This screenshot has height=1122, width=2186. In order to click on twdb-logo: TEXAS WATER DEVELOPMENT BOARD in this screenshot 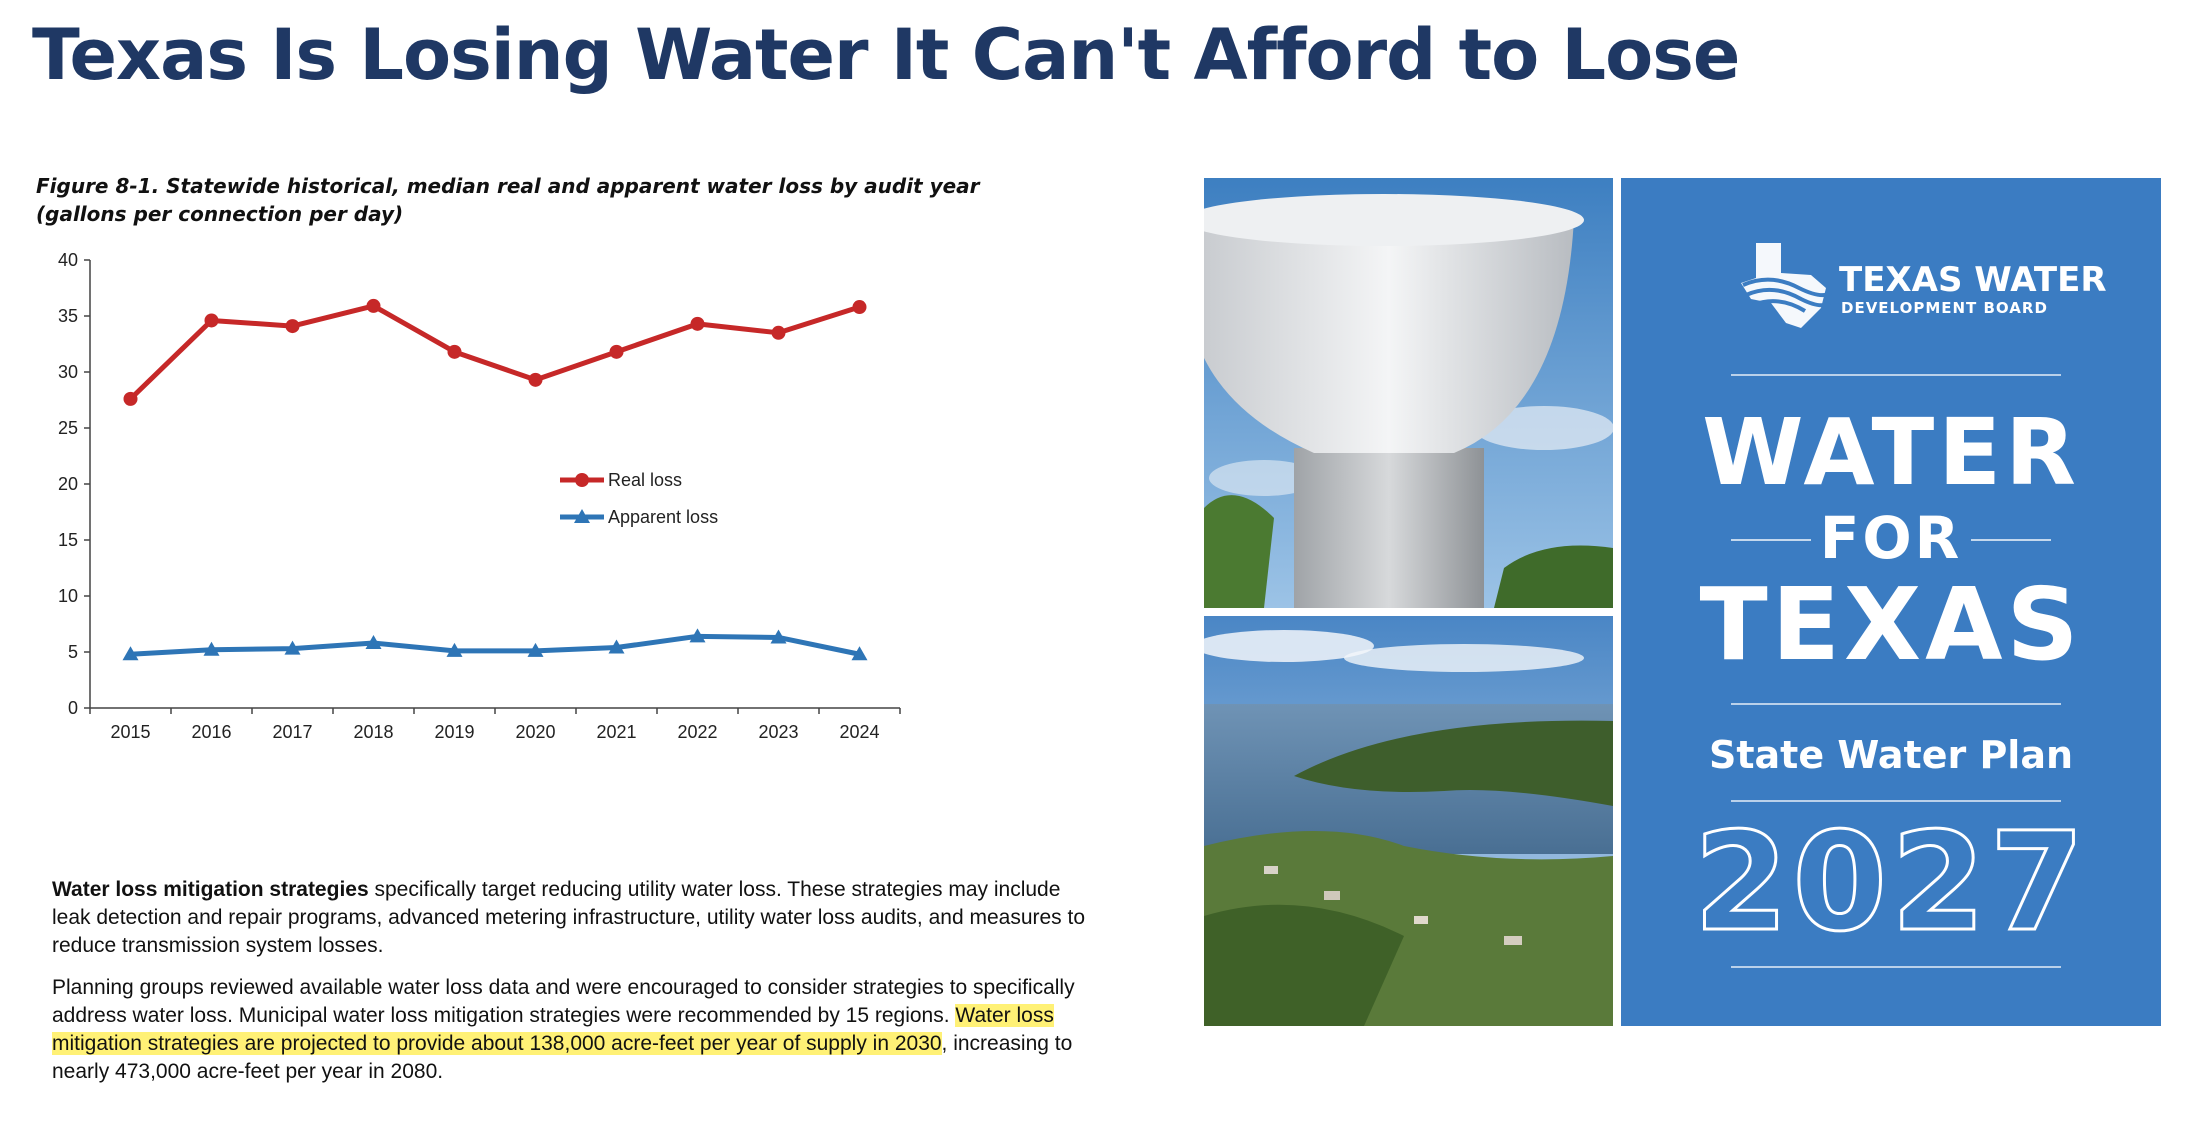, I will do `click(1891, 288)`.